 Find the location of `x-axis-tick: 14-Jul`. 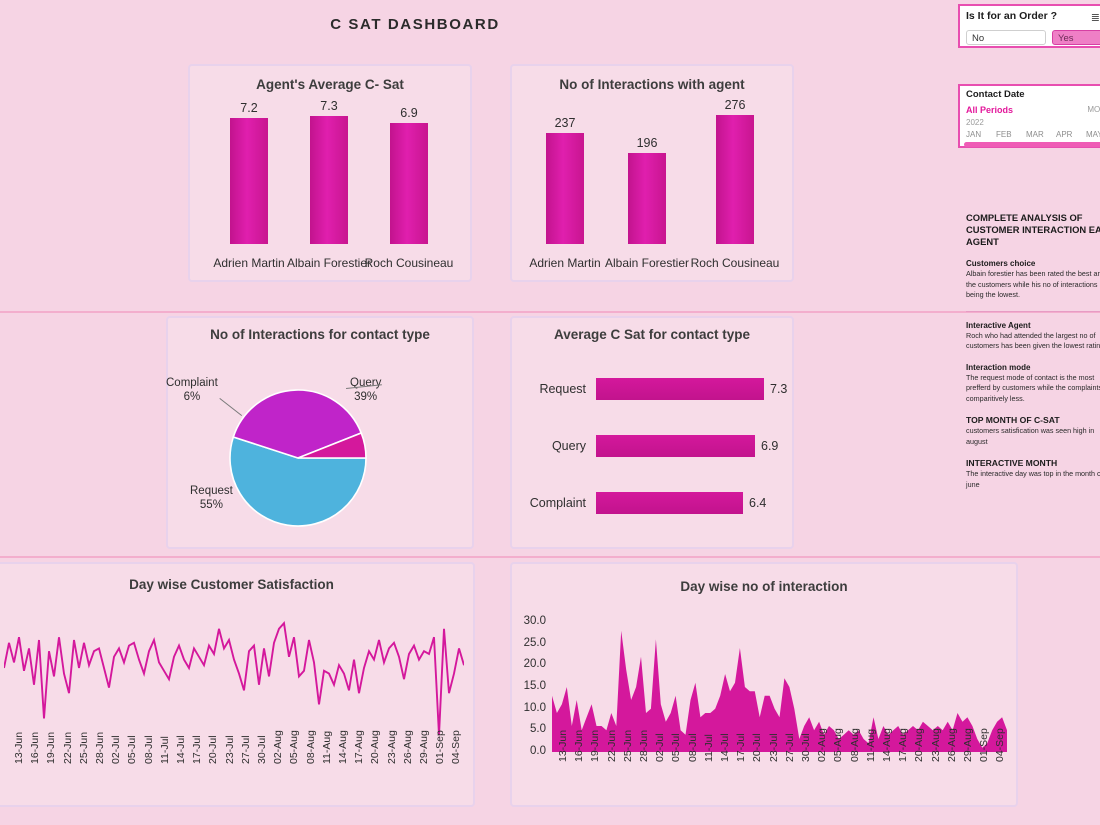

x-axis-tick: 14-Jul is located at coordinates (181, 749).